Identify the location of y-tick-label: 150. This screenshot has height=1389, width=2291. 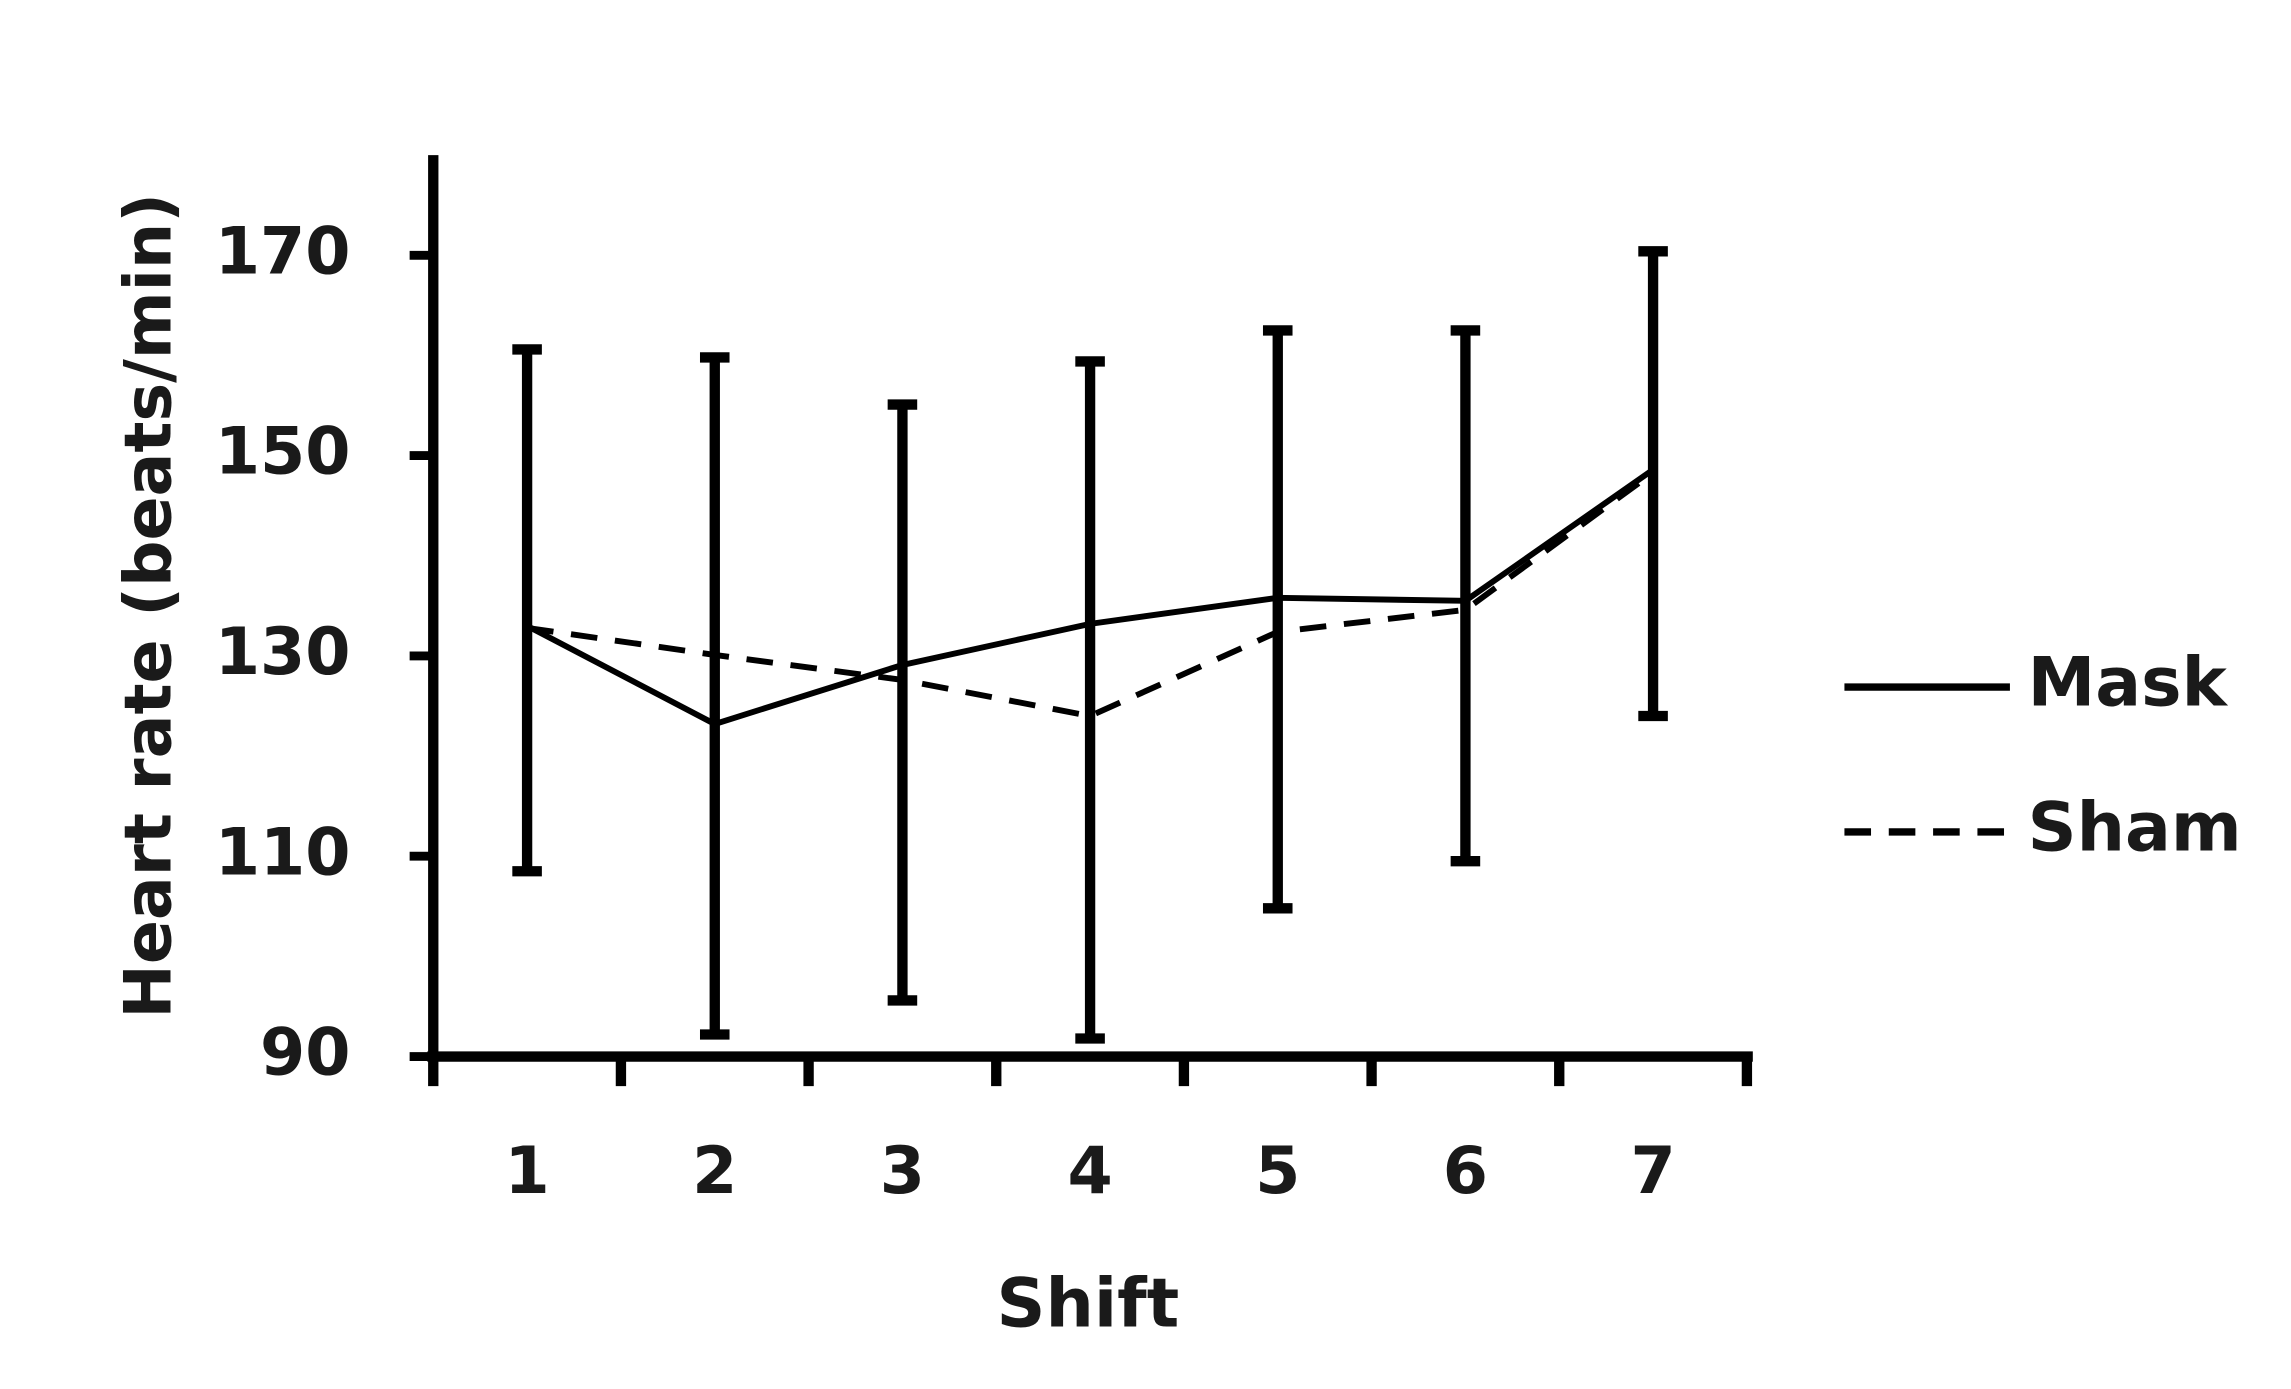
(283, 452).